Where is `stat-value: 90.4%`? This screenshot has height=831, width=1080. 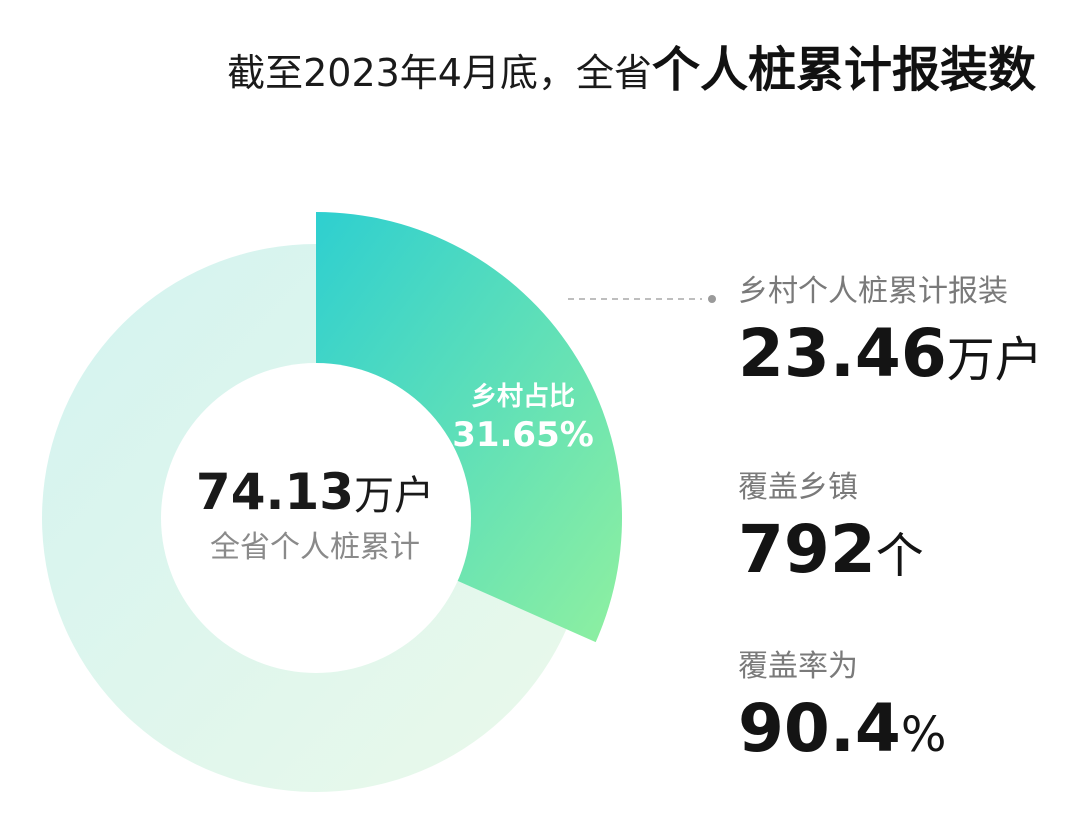
stat-value: 90.4% is located at coordinates (842, 732).